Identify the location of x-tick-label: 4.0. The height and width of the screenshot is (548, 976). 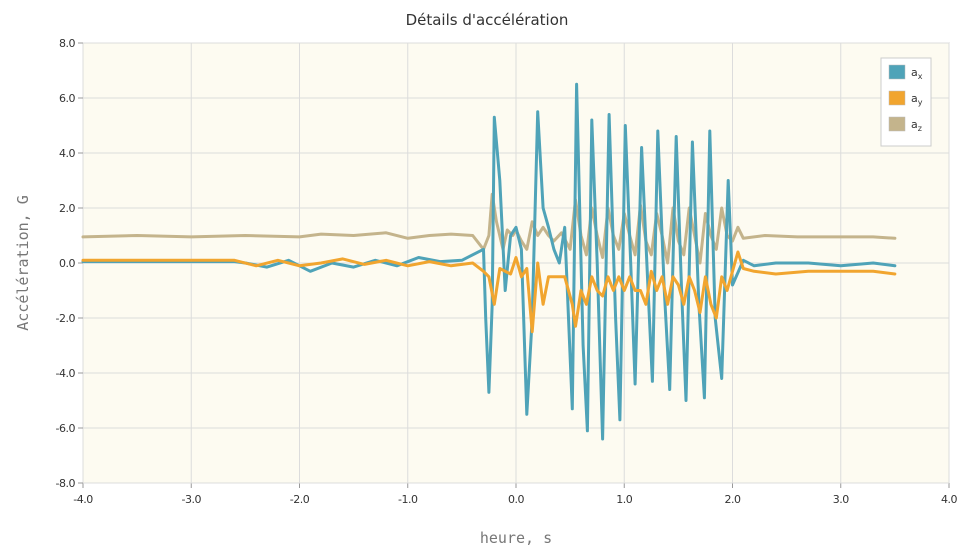
(949, 499).